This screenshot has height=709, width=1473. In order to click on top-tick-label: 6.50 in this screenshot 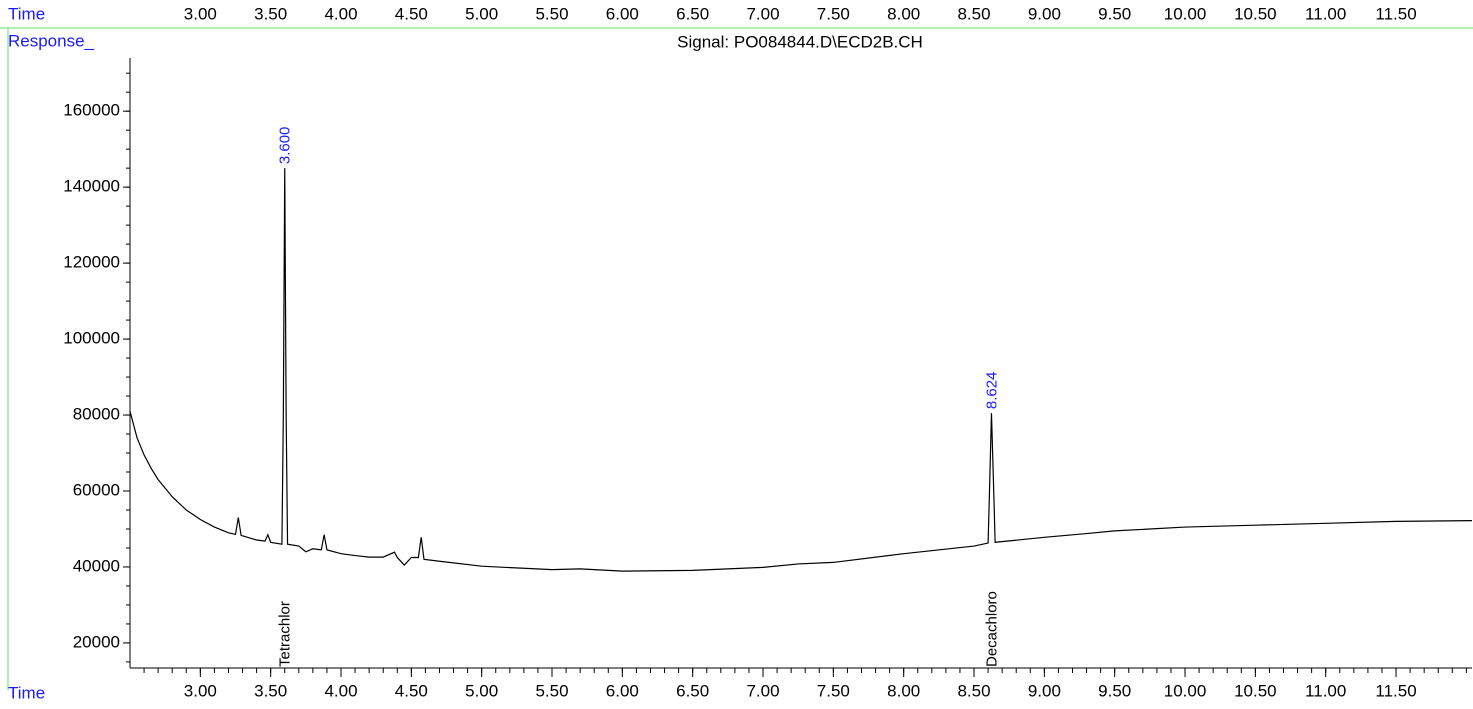, I will do `click(692, 13)`.